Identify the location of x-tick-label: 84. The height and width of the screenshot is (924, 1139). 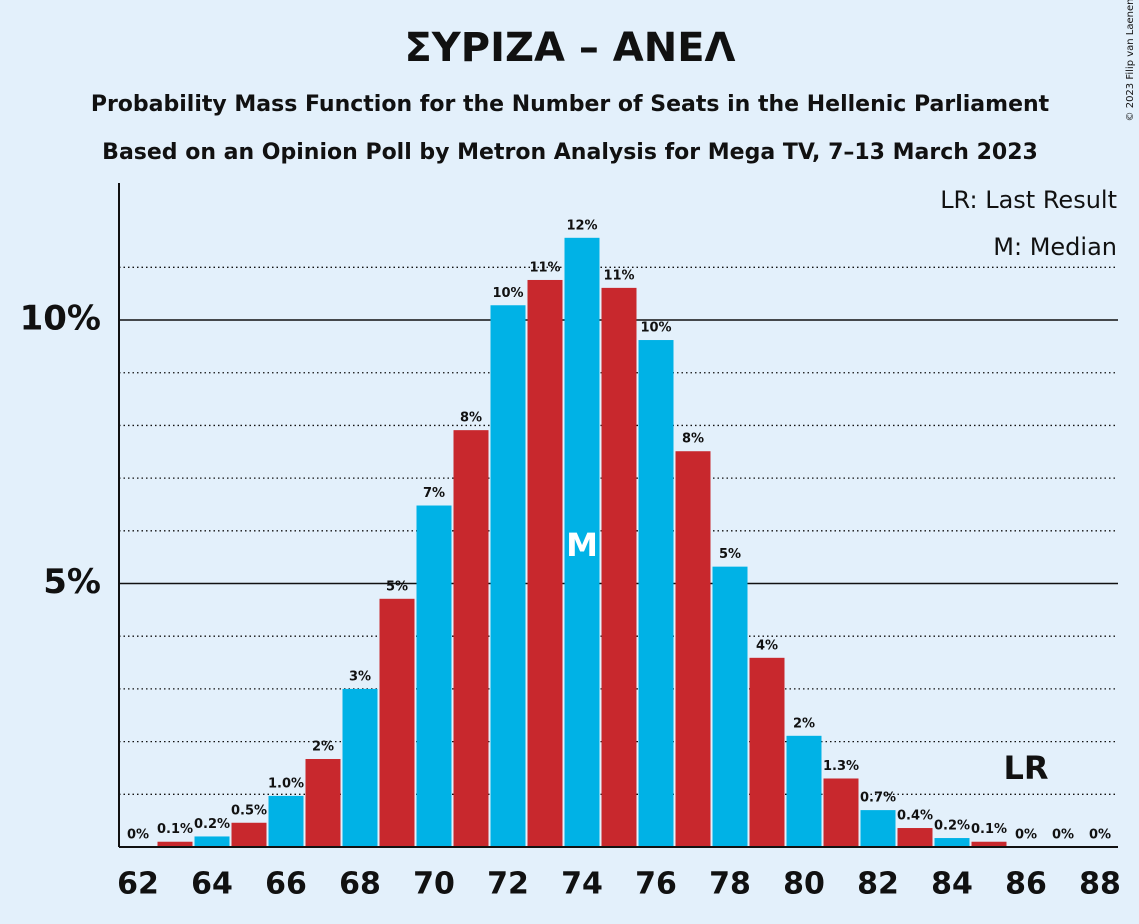
(952, 884).